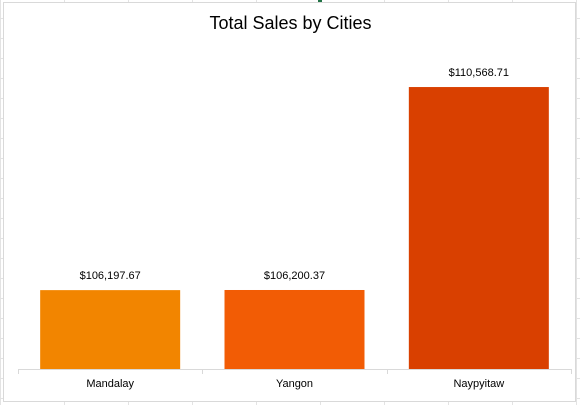 The width and height of the screenshot is (580, 405). Describe the element at coordinates (290, 23) in the screenshot. I see `chart-title: Total Sales by Cities` at that location.